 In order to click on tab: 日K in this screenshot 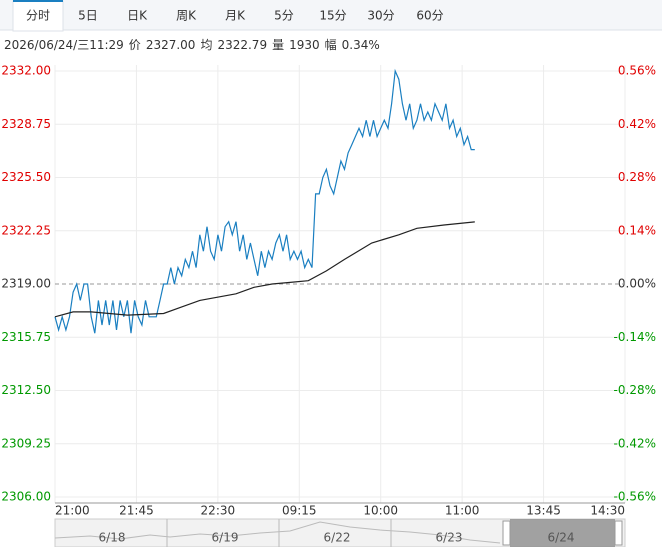, I will do `click(137, 16)`.